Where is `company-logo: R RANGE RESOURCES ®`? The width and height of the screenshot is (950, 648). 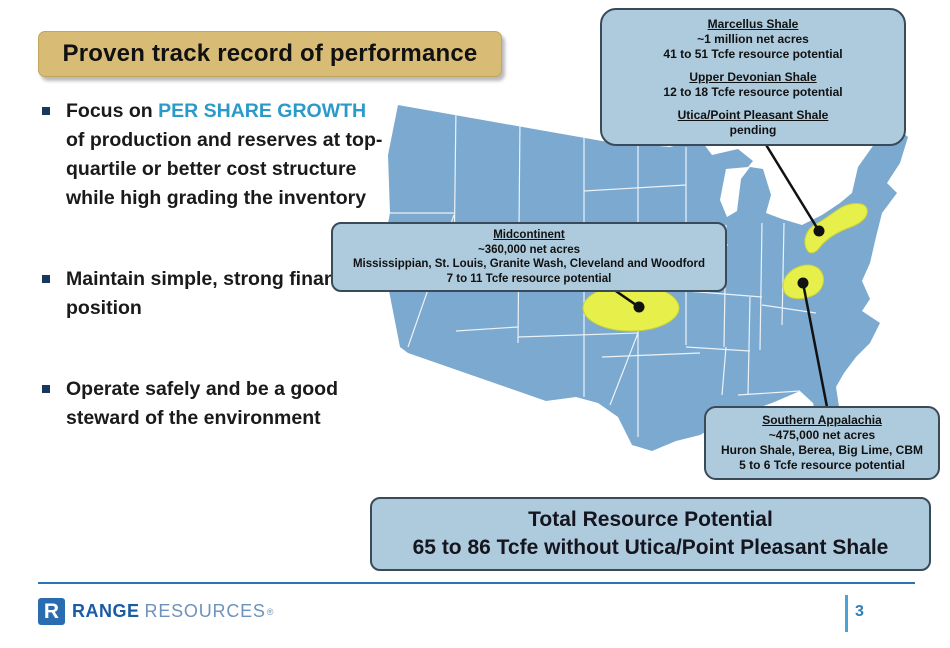
company-logo: R RANGE RESOURCES ® is located at coordinates (155, 611).